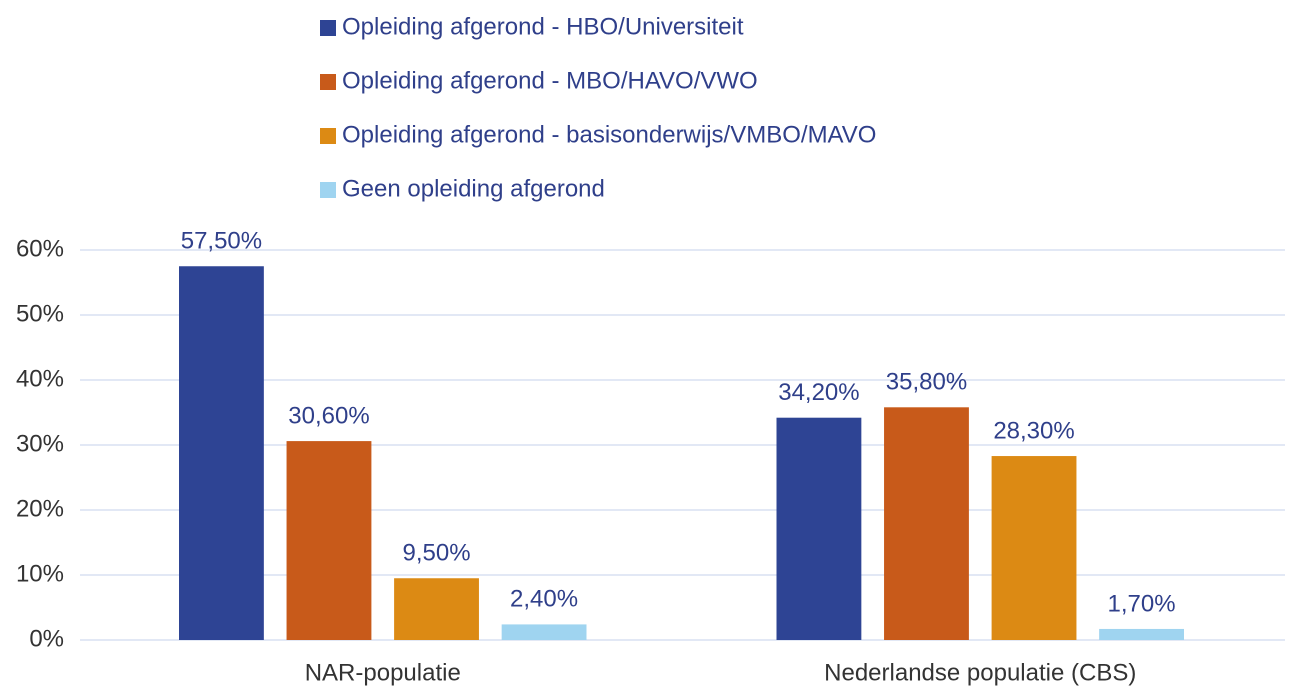 This screenshot has width=1292, height=694. What do you see at coordinates (40, 313) in the screenshot?
I see `y-tick-label: 50%` at bounding box center [40, 313].